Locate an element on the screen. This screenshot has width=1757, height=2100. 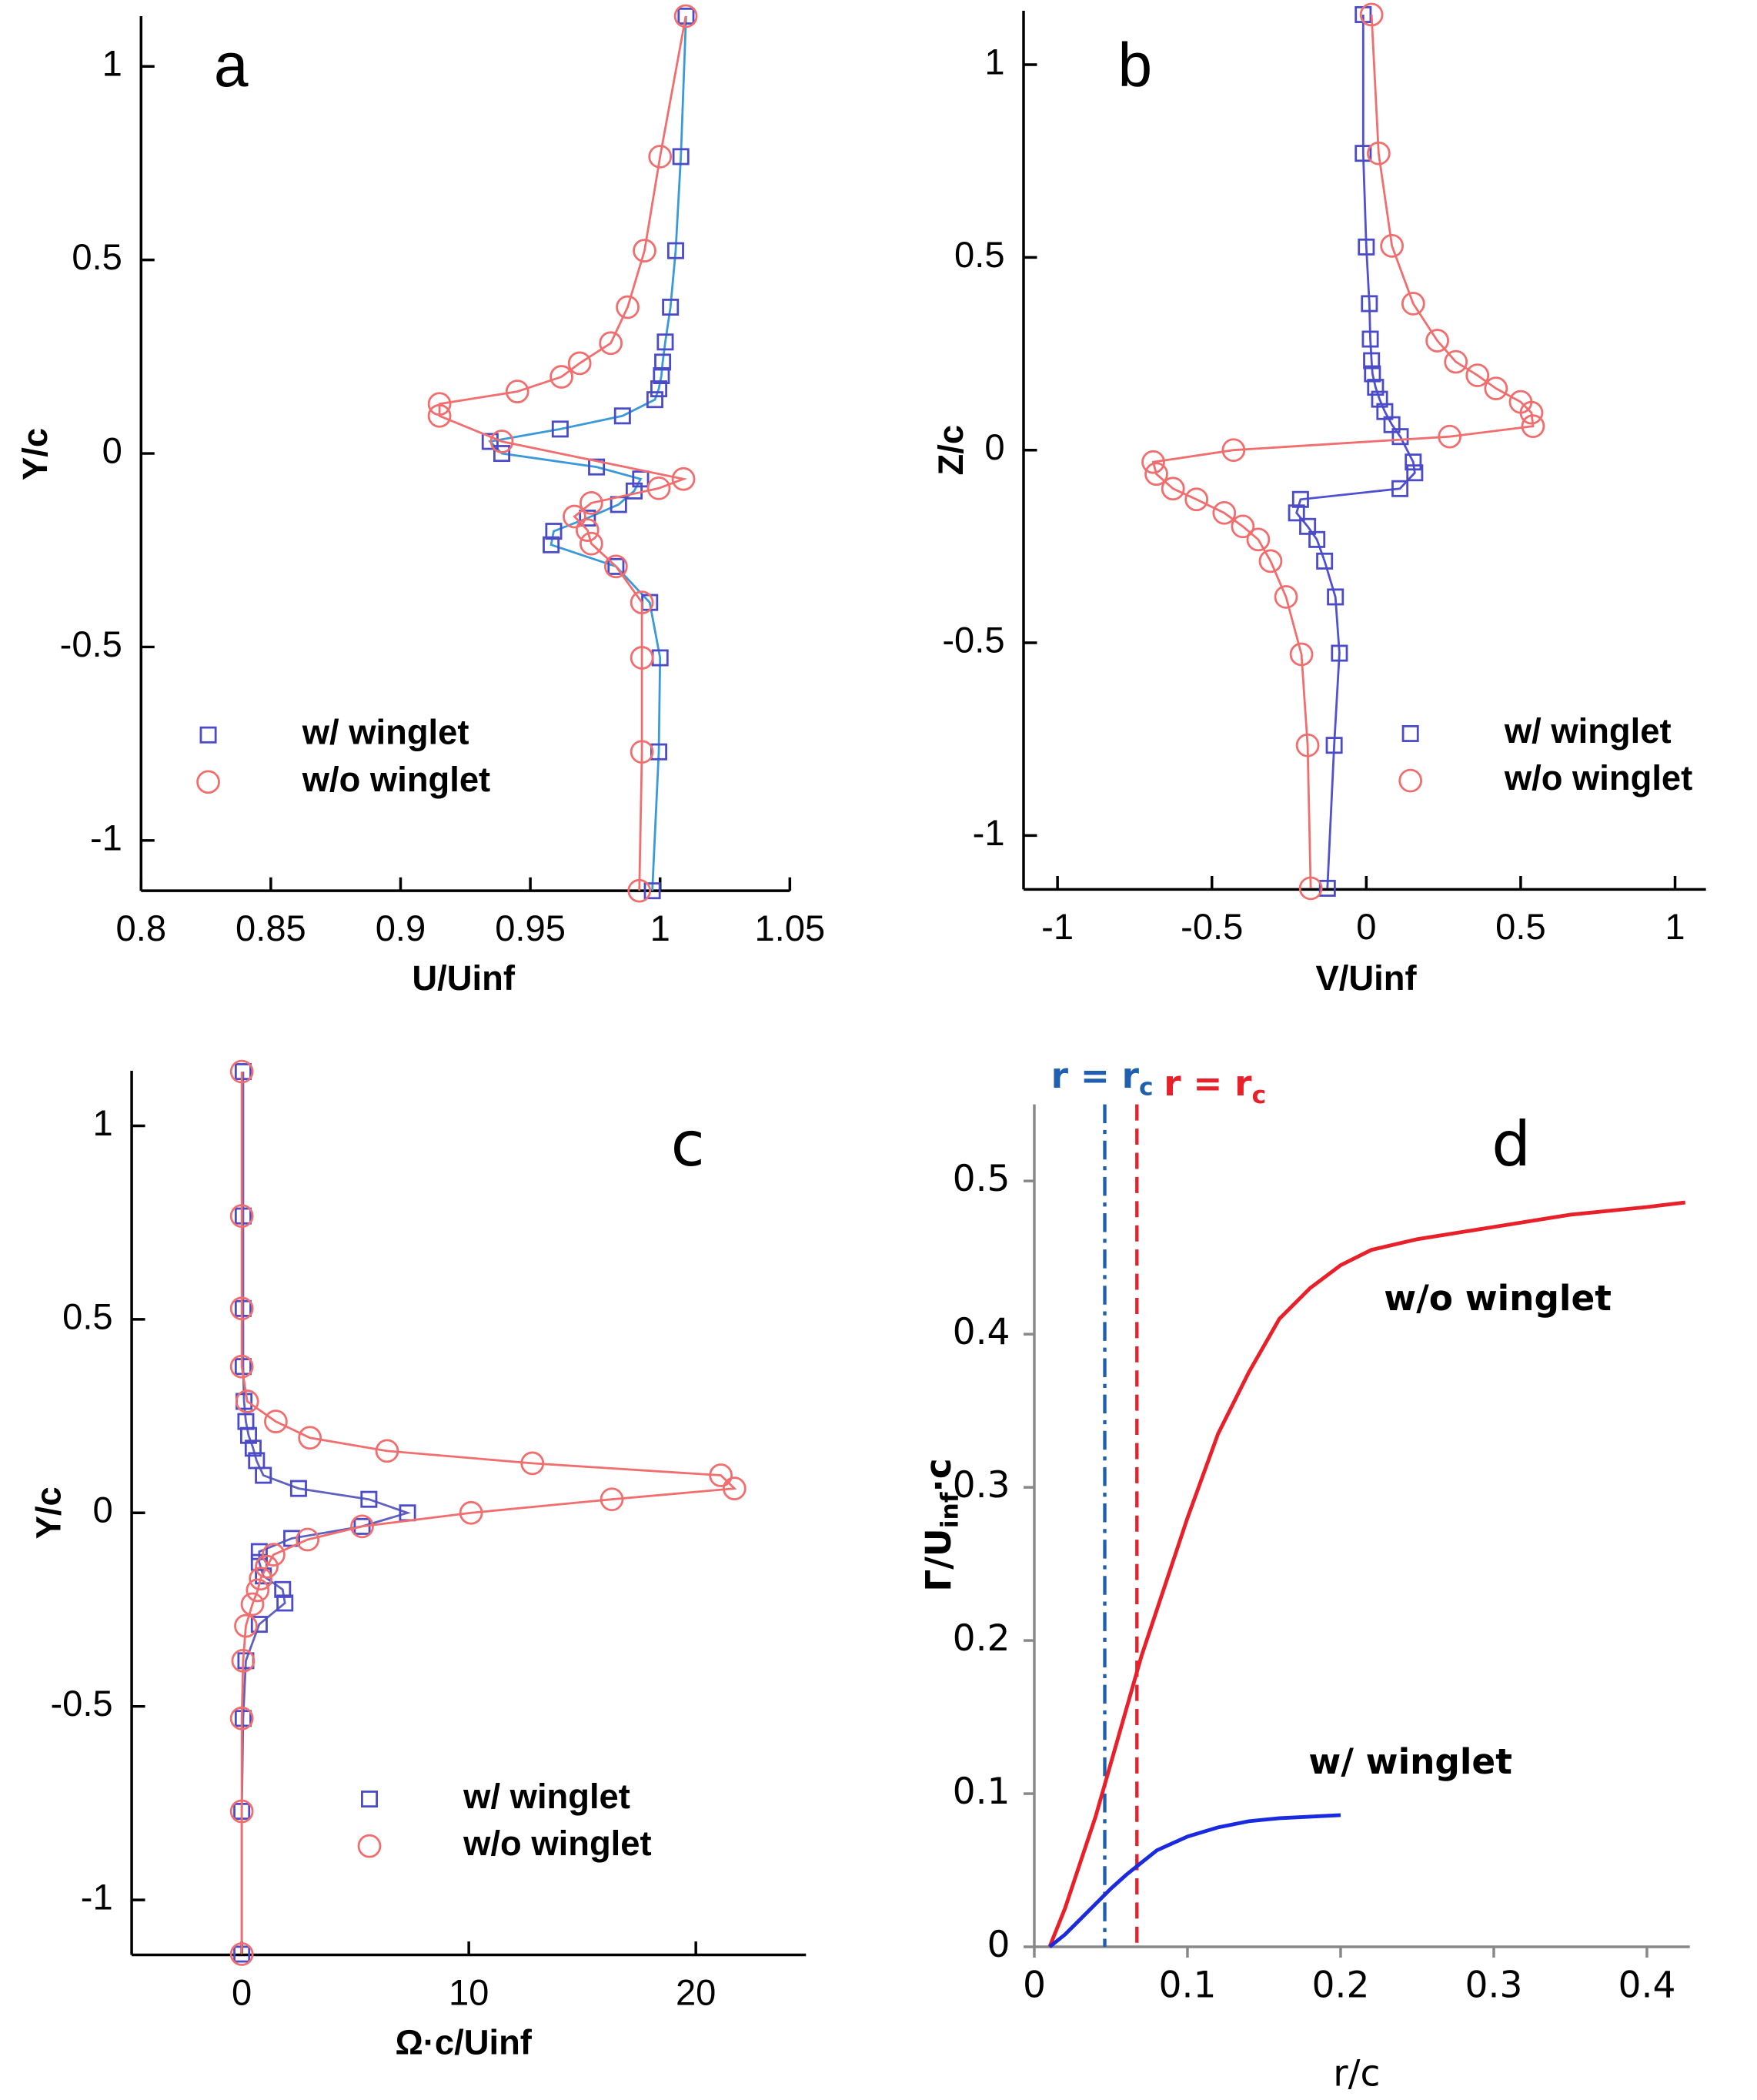
x-tick-label: 0.2 is located at coordinates (1341, 1985).